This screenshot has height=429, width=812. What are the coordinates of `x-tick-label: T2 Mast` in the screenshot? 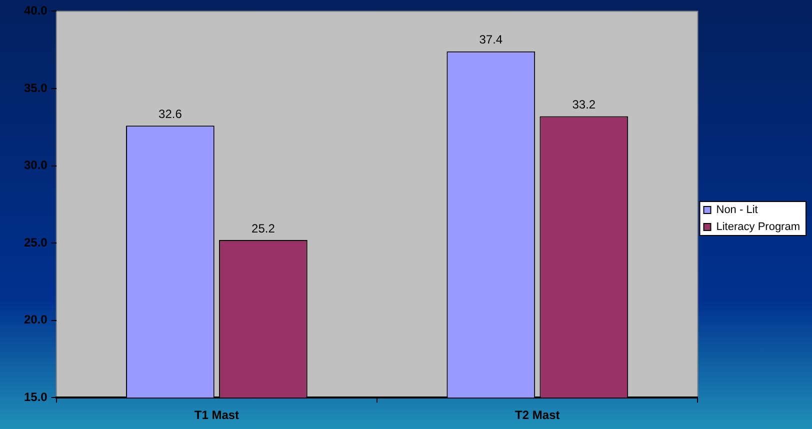 It's located at (537, 415).